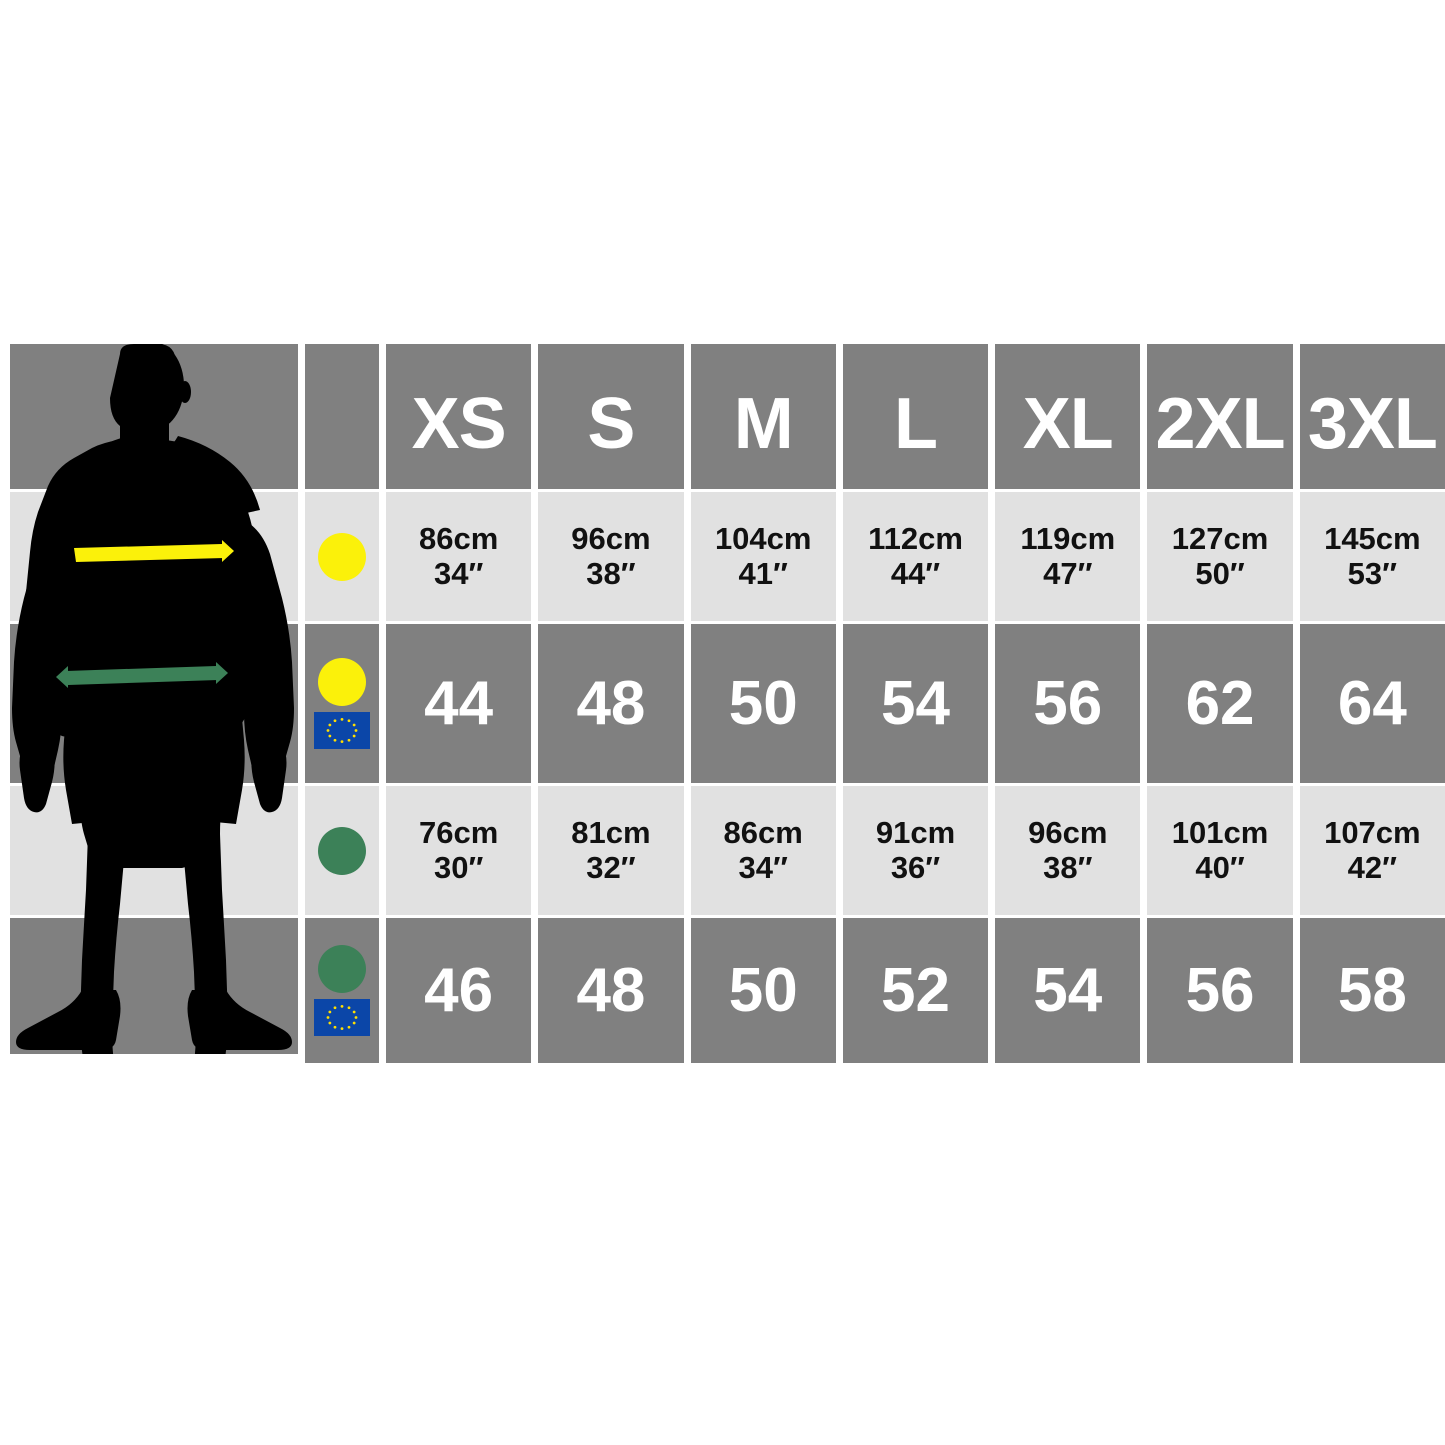 The height and width of the screenshot is (1445, 1445). Describe the element at coordinates (1068, 573) in the screenshot. I see `chest-inch-xl: 47″` at that location.